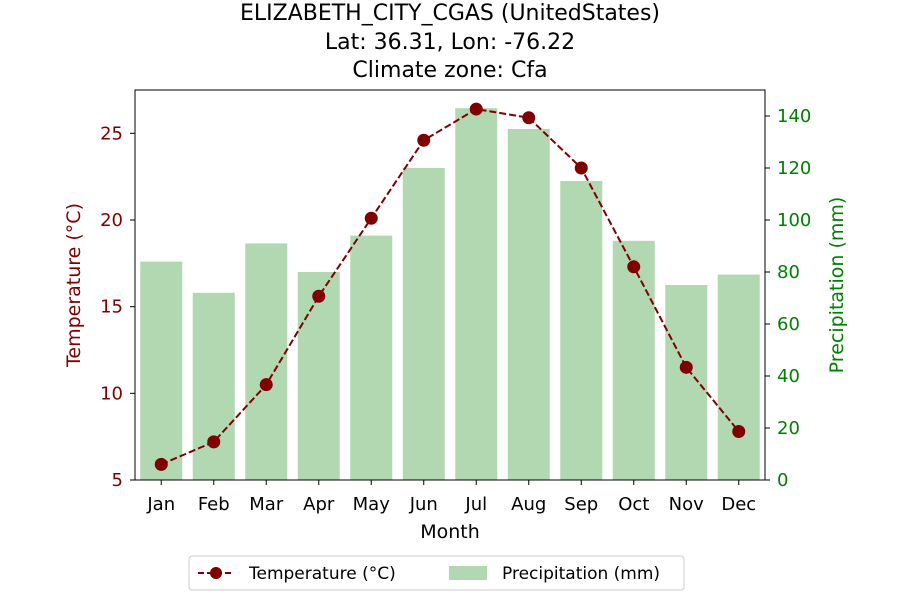  I want to click on x-tick-label-jun: Jun, so click(423, 504).